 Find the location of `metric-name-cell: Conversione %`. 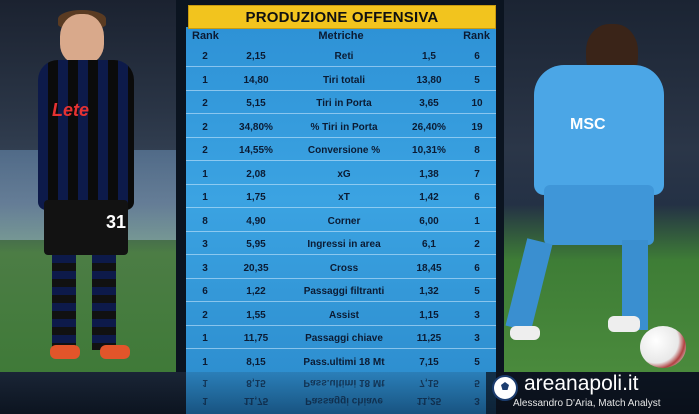

metric-name-cell: Conversione % is located at coordinates (344, 150).